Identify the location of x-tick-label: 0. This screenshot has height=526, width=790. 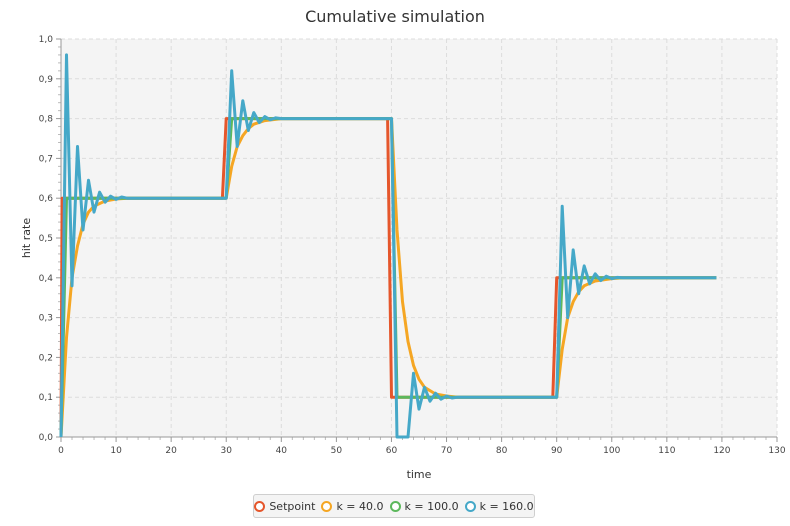
(61, 451).